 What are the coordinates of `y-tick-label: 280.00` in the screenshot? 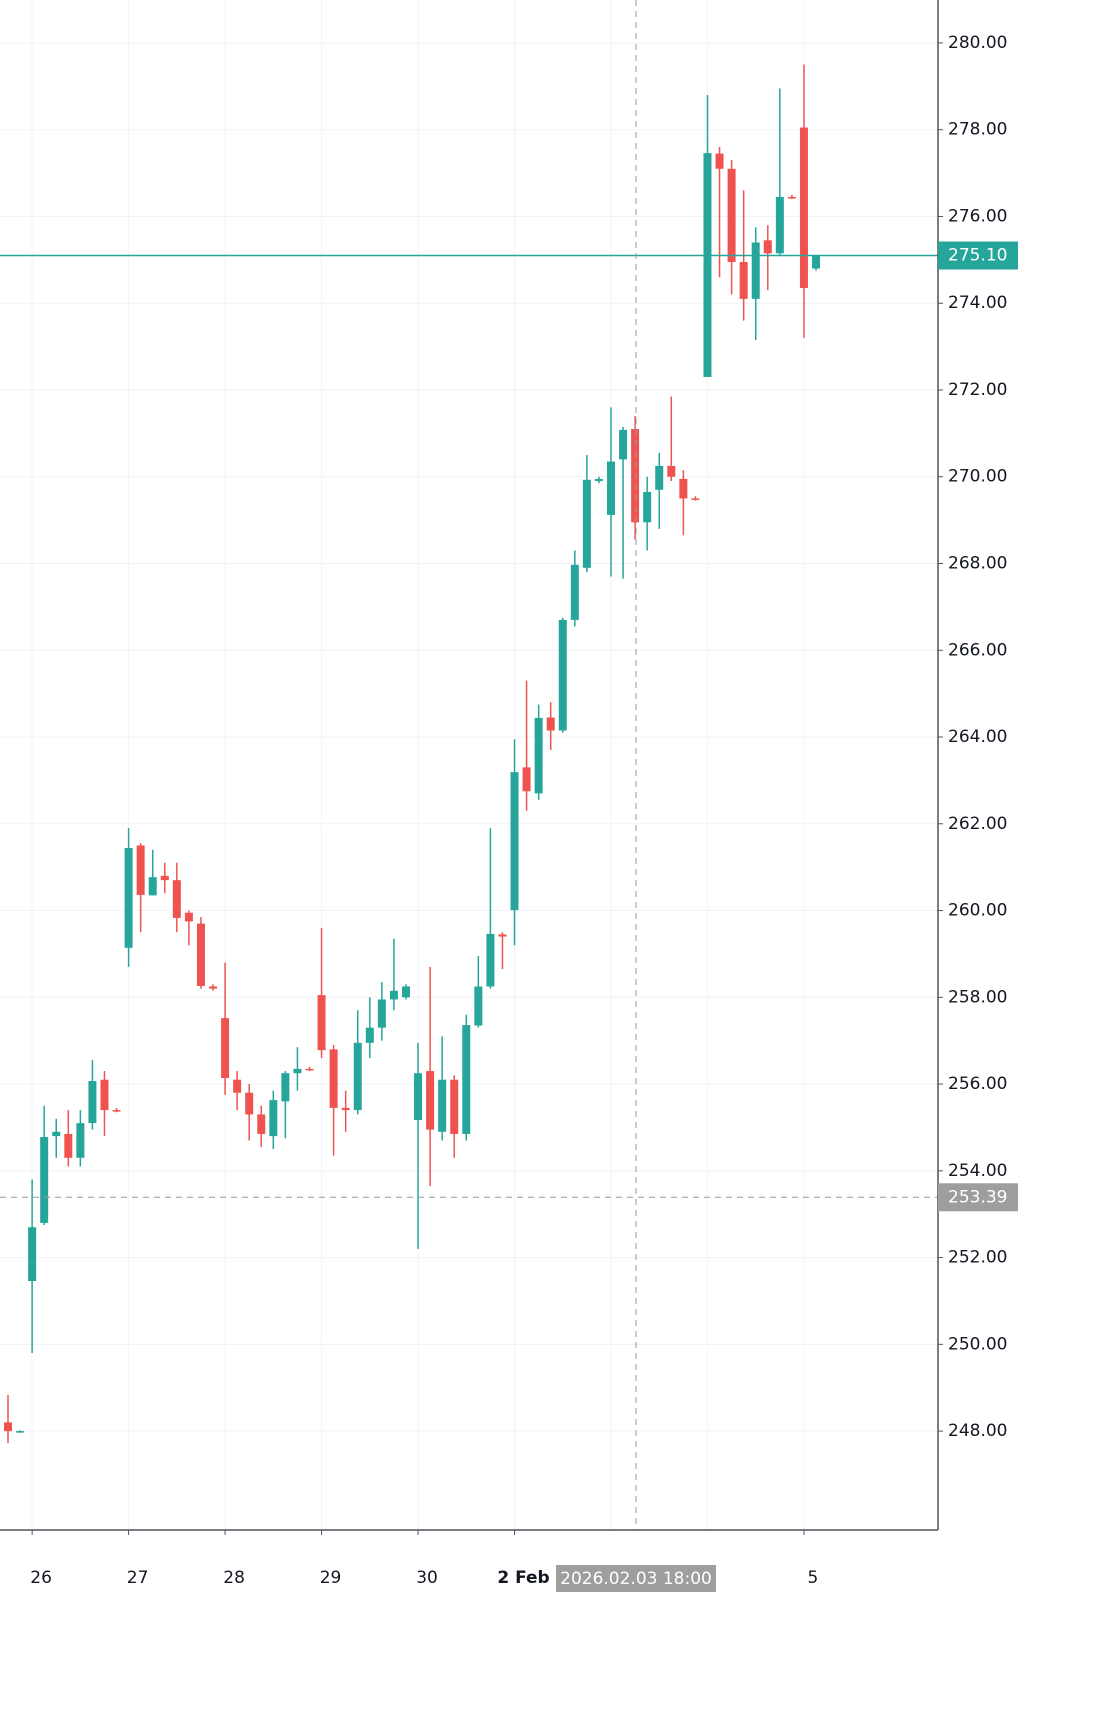 It's located at (977, 43).